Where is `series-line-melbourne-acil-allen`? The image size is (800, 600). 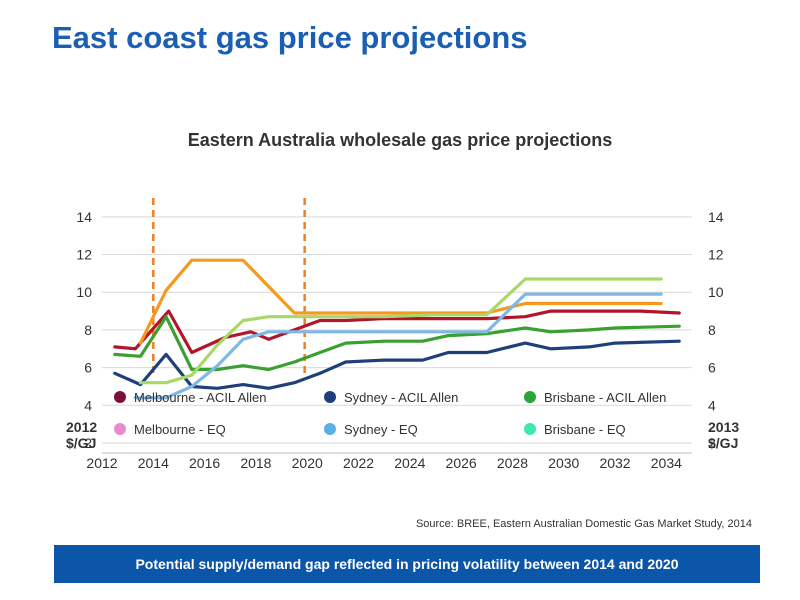
series-line-melbourne-acil-allen is located at coordinates (397, 332).